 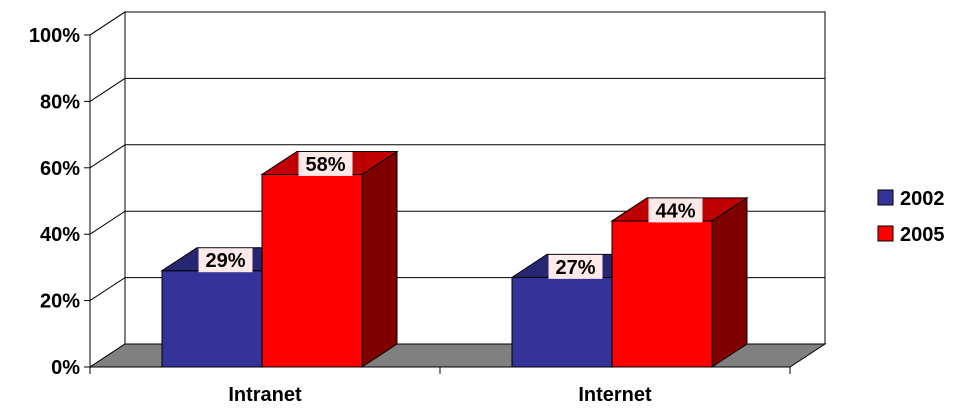 I want to click on y-tick-label: 0%, so click(x=65, y=368).